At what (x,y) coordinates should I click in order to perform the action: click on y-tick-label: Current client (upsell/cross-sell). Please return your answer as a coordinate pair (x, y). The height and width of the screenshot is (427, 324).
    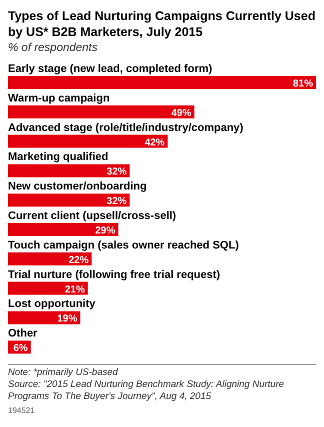
    Looking at the image, I should click on (92, 216).